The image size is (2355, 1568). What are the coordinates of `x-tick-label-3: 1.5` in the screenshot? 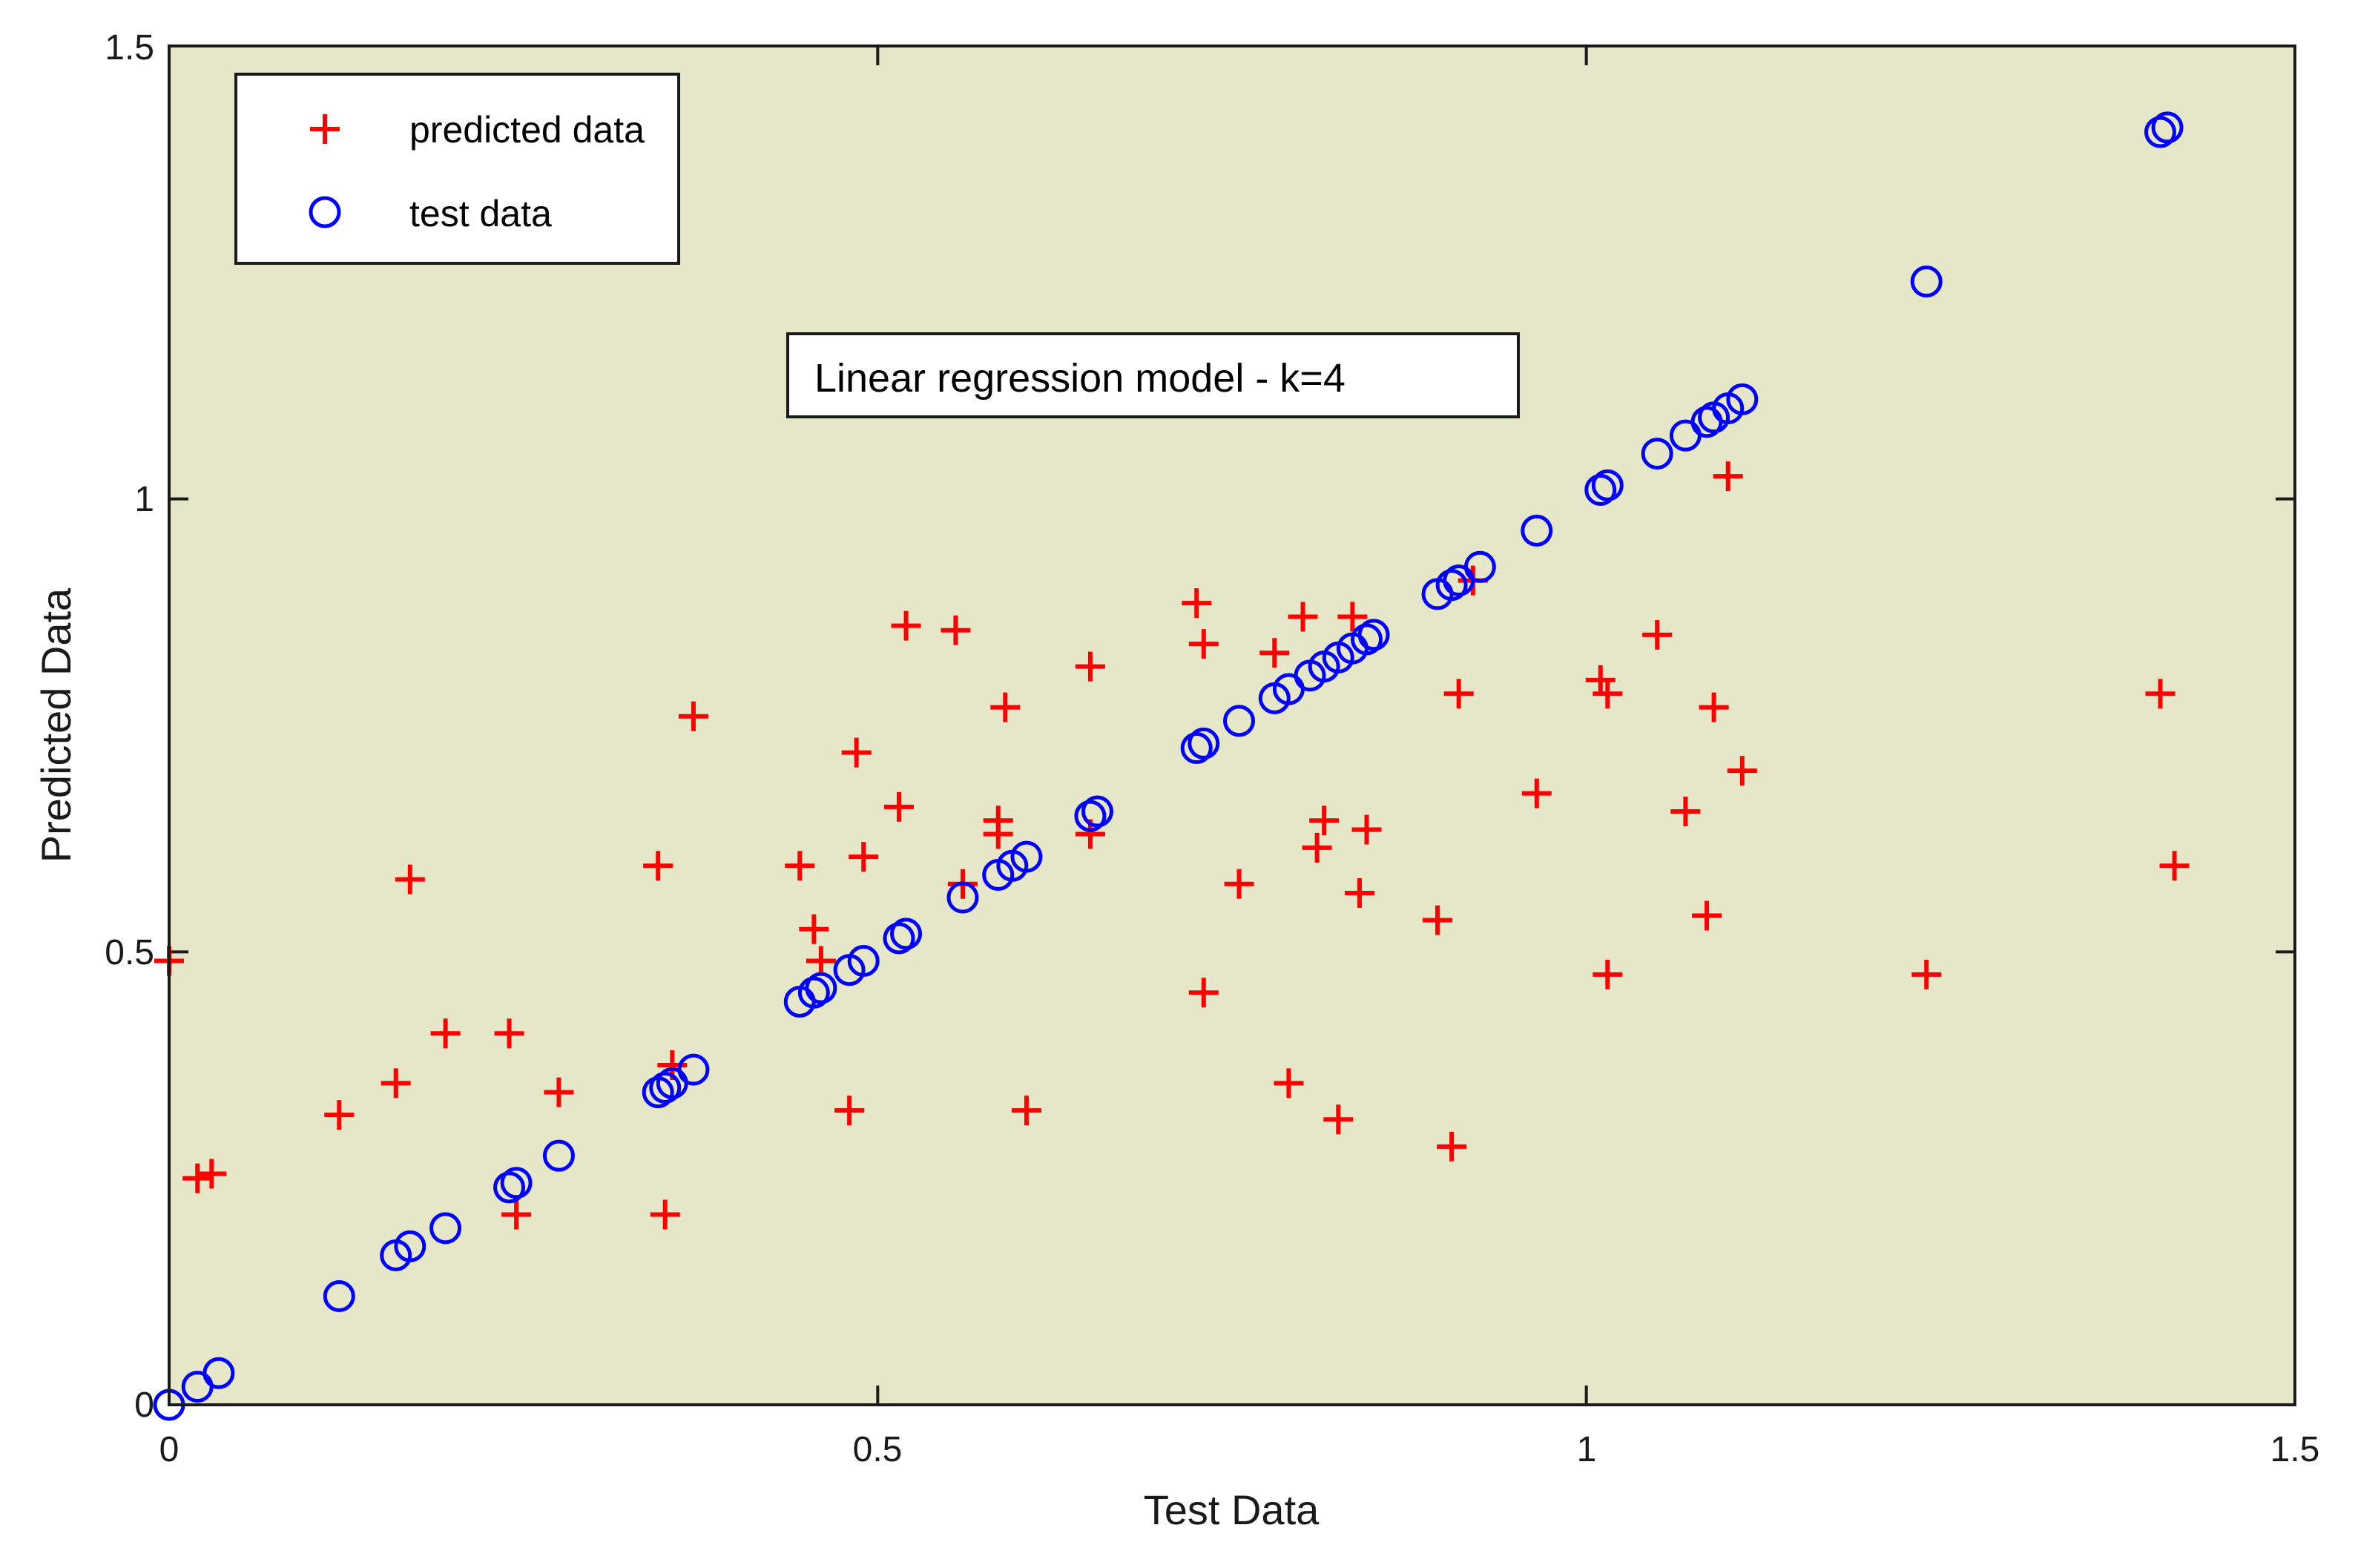 It's located at (2295, 1450).